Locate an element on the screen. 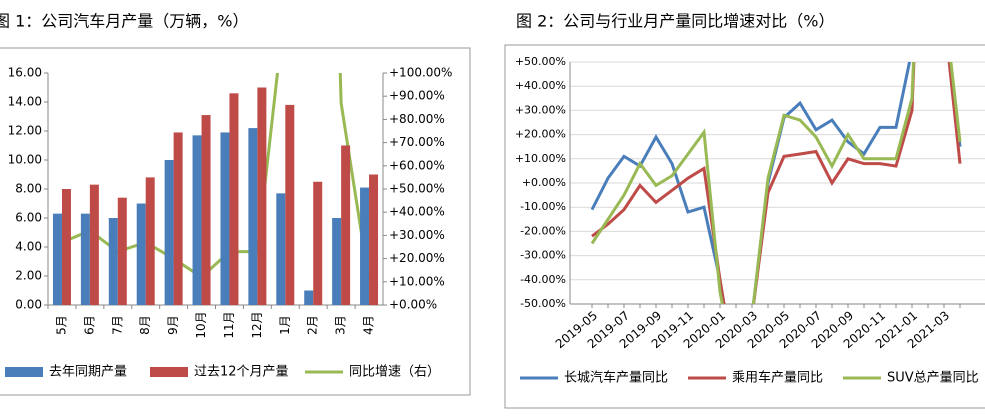 This screenshot has width=985, height=419. y2-tick-label: +10.00% is located at coordinates (417, 281).